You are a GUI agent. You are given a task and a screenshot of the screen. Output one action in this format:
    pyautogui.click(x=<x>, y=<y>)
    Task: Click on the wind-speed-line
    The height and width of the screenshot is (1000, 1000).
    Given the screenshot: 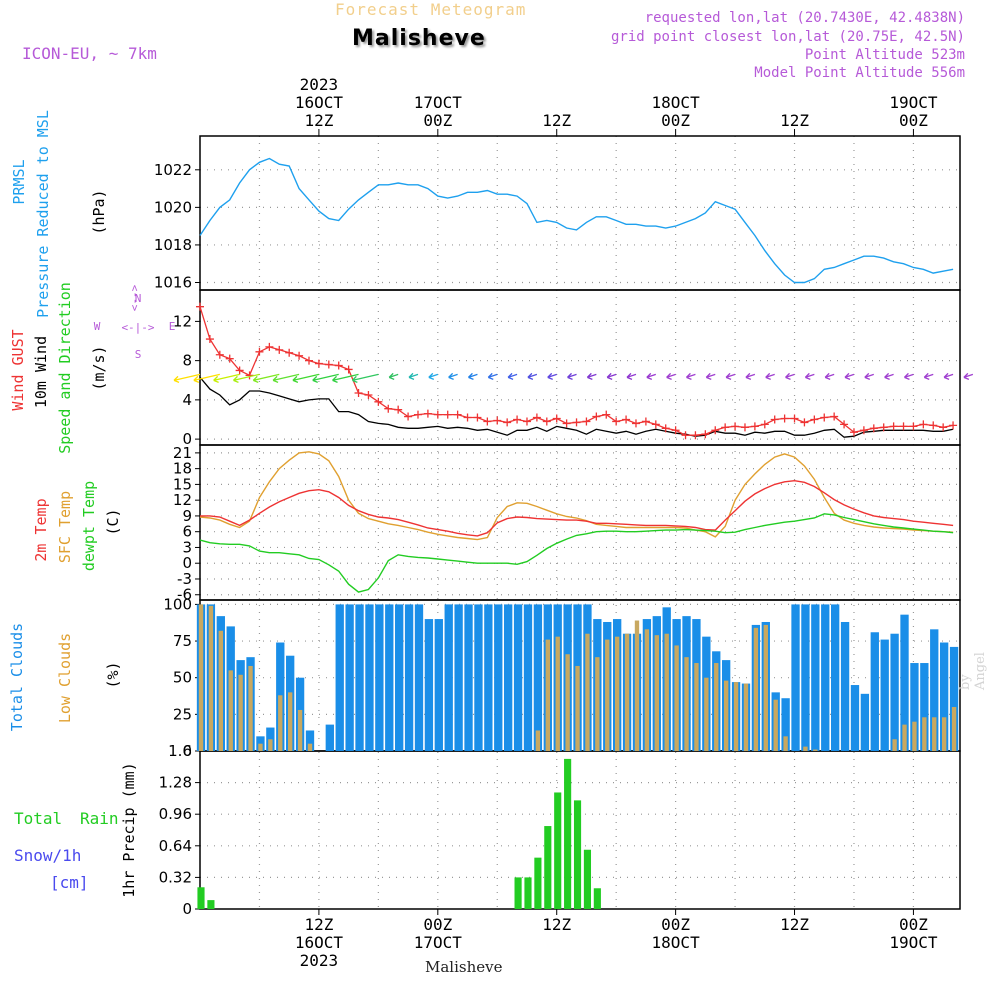 What is the action you would take?
    pyautogui.click(x=576, y=407)
    